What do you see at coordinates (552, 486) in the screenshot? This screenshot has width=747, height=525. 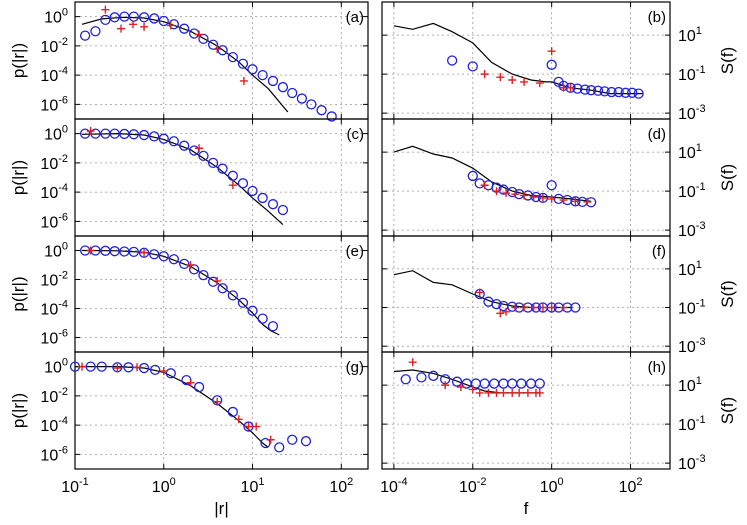 I see `x-tick-label: 10⁰` at bounding box center [552, 486].